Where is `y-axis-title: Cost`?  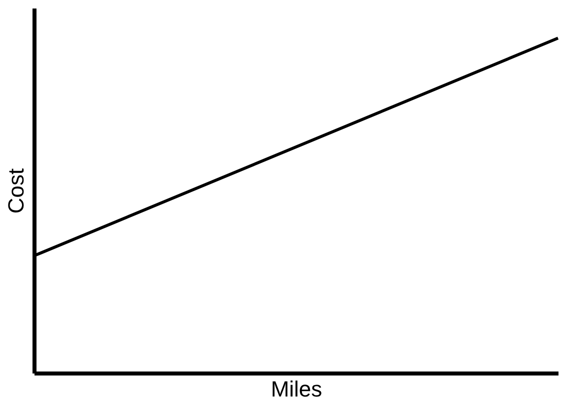
y-axis-title: Cost is located at coordinates (16, 191).